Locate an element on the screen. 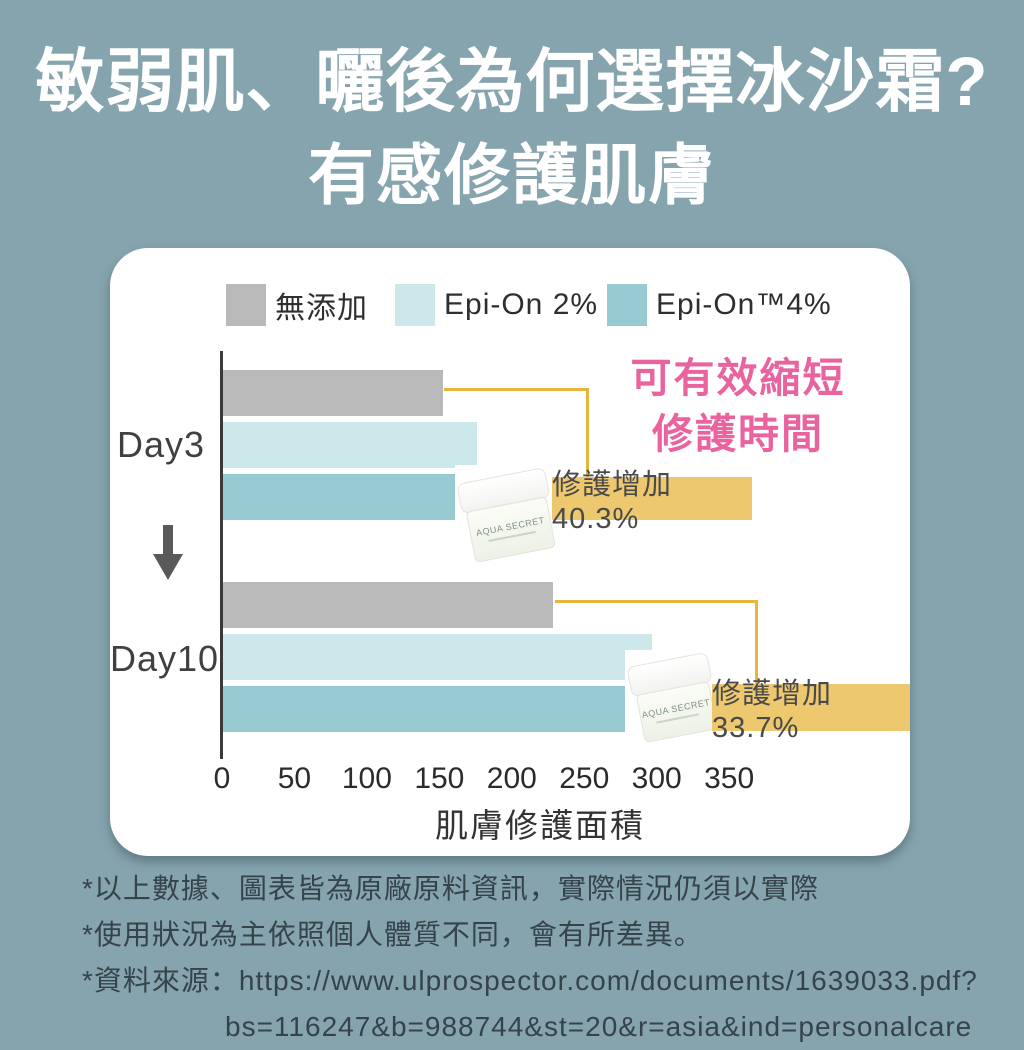 The width and height of the screenshot is (1024, 1050). x-axis-label: 肌膚修護面積 is located at coordinates (540, 825).